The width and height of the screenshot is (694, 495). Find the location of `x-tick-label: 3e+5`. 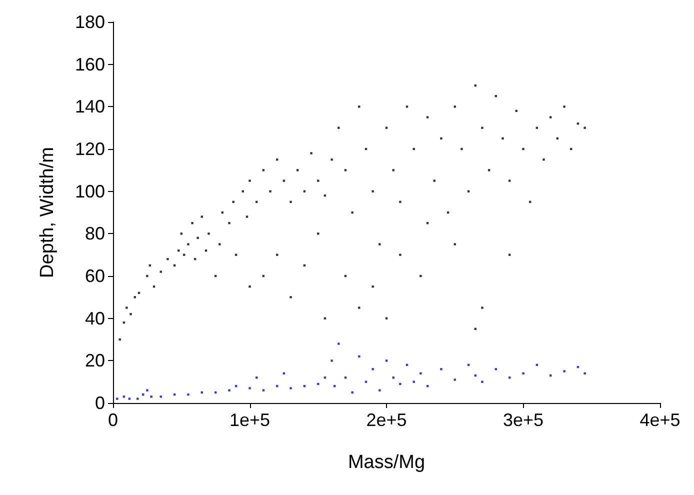

x-tick-label: 3e+5 is located at coordinates (523, 420).